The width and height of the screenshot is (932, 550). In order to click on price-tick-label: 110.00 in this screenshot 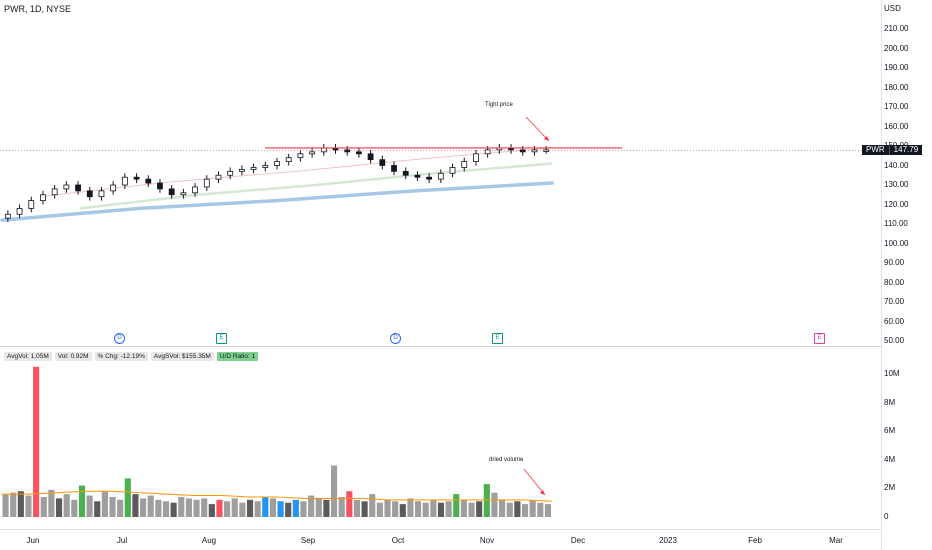, I will do `click(896, 223)`.